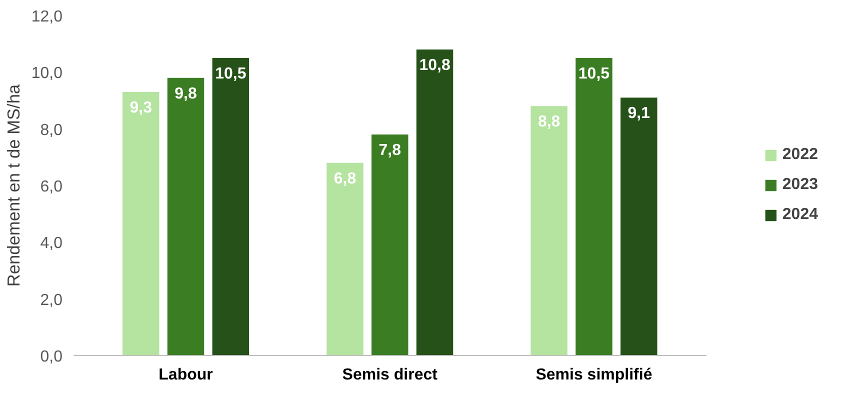  Describe the element at coordinates (51, 300) in the screenshot. I see `y-tick-label: 2,0` at that location.